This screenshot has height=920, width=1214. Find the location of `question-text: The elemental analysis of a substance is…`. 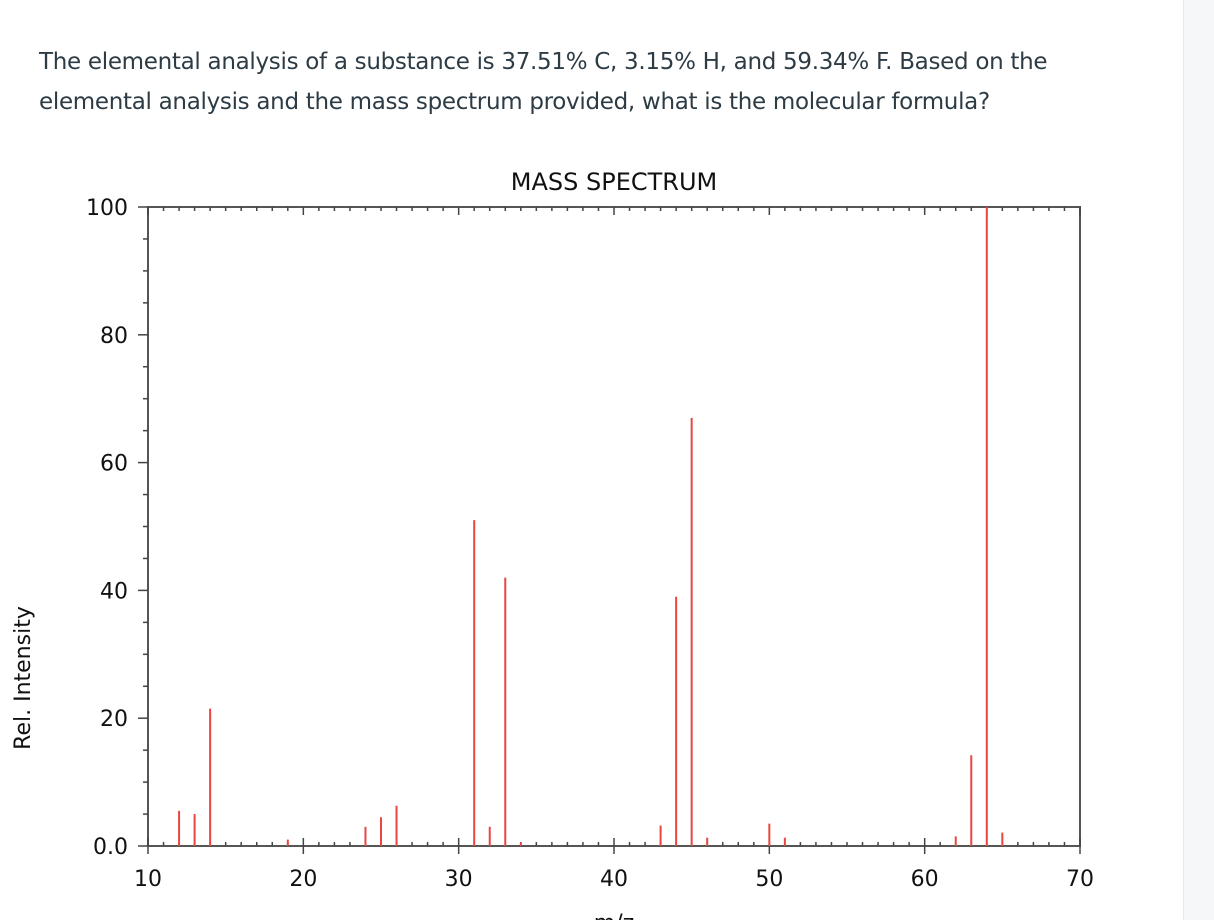

question-text: The elemental analysis of a substance is… is located at coordinates (543, 82).